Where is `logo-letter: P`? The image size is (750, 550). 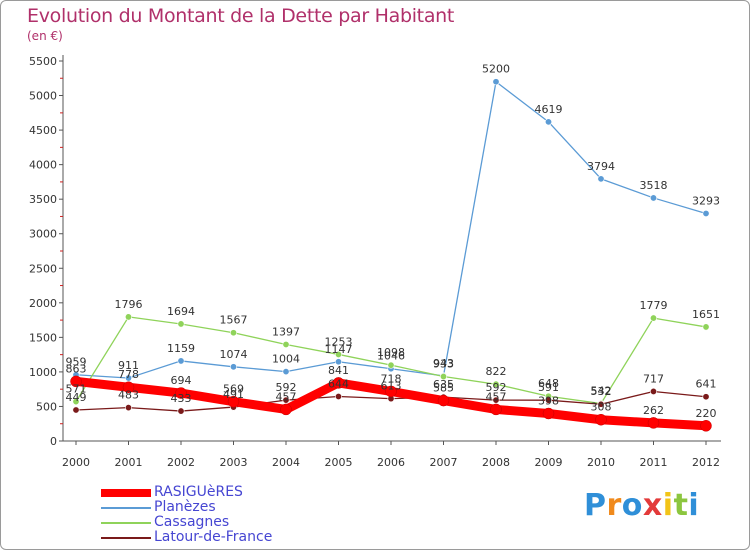 logo-letter: P is located at coordinates (595, 505).